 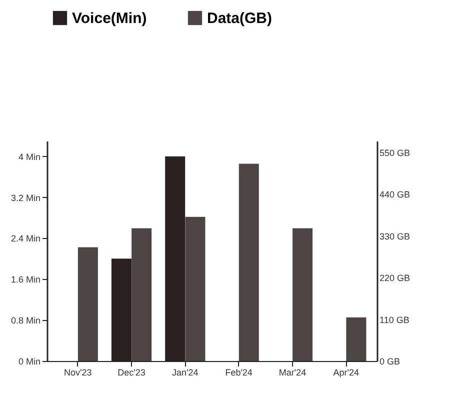 What do you see at coordinates (29, 157) in the screenshot?
I see `y-tick-label: 4 Min` at bounding box center [29, 157].